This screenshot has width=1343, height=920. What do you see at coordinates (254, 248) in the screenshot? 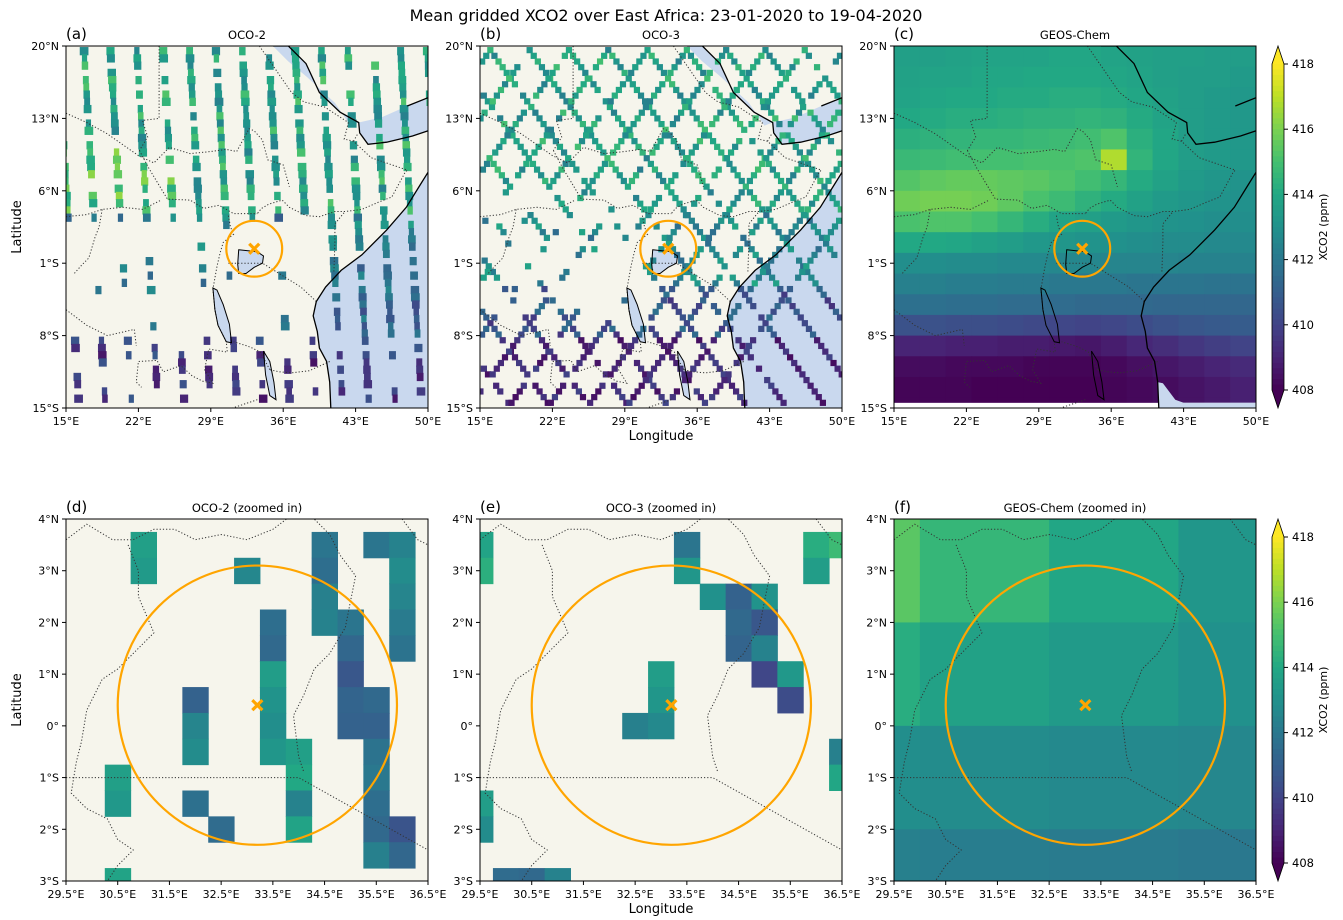
I see `site-radius-circle` at bounding box center [254, 248].